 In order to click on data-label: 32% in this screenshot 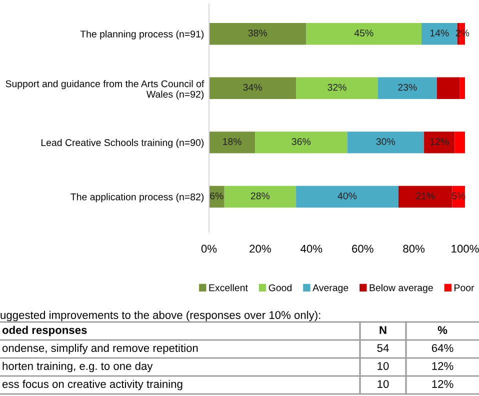, I will do `click(337, 87)`.